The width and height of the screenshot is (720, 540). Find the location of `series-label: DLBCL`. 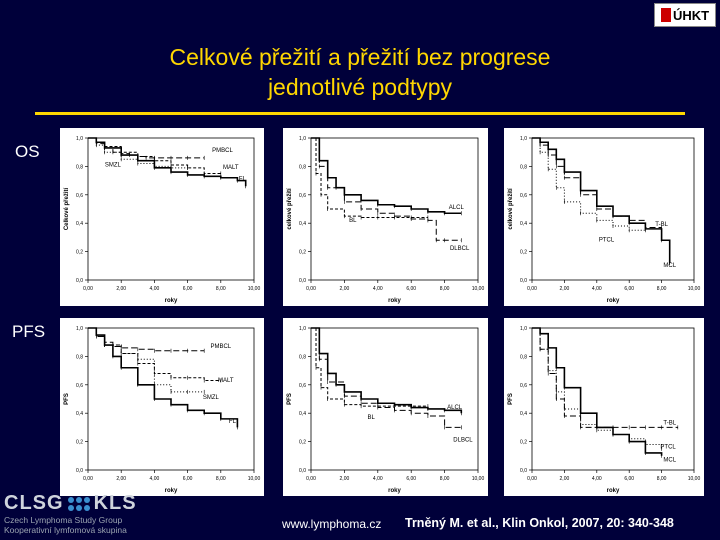

series-label: DLBCL is located at coordinates (460, 249).